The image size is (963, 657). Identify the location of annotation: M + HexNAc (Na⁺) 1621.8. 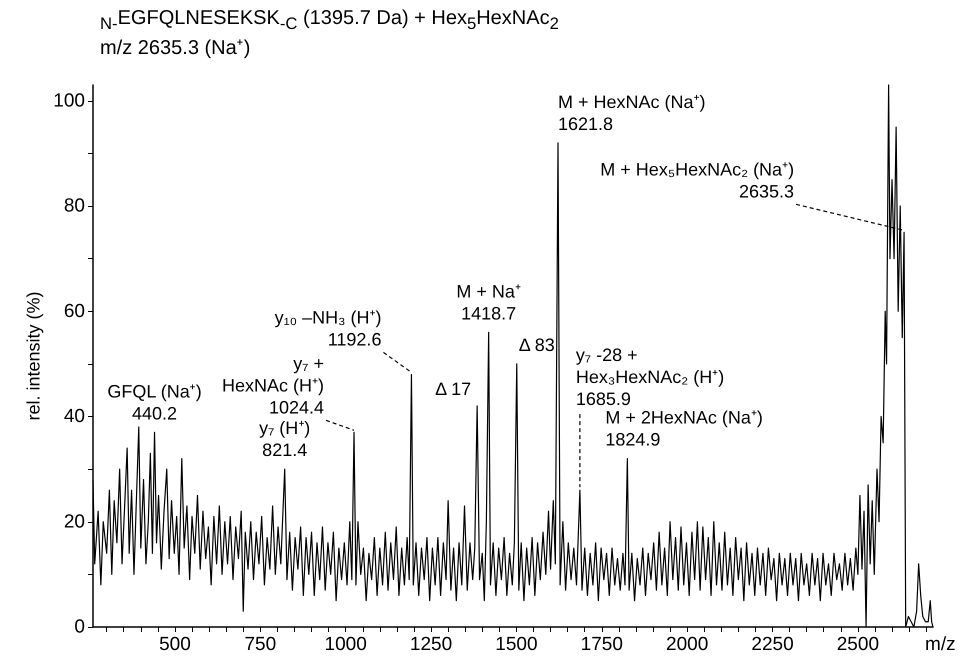
(632, 113).